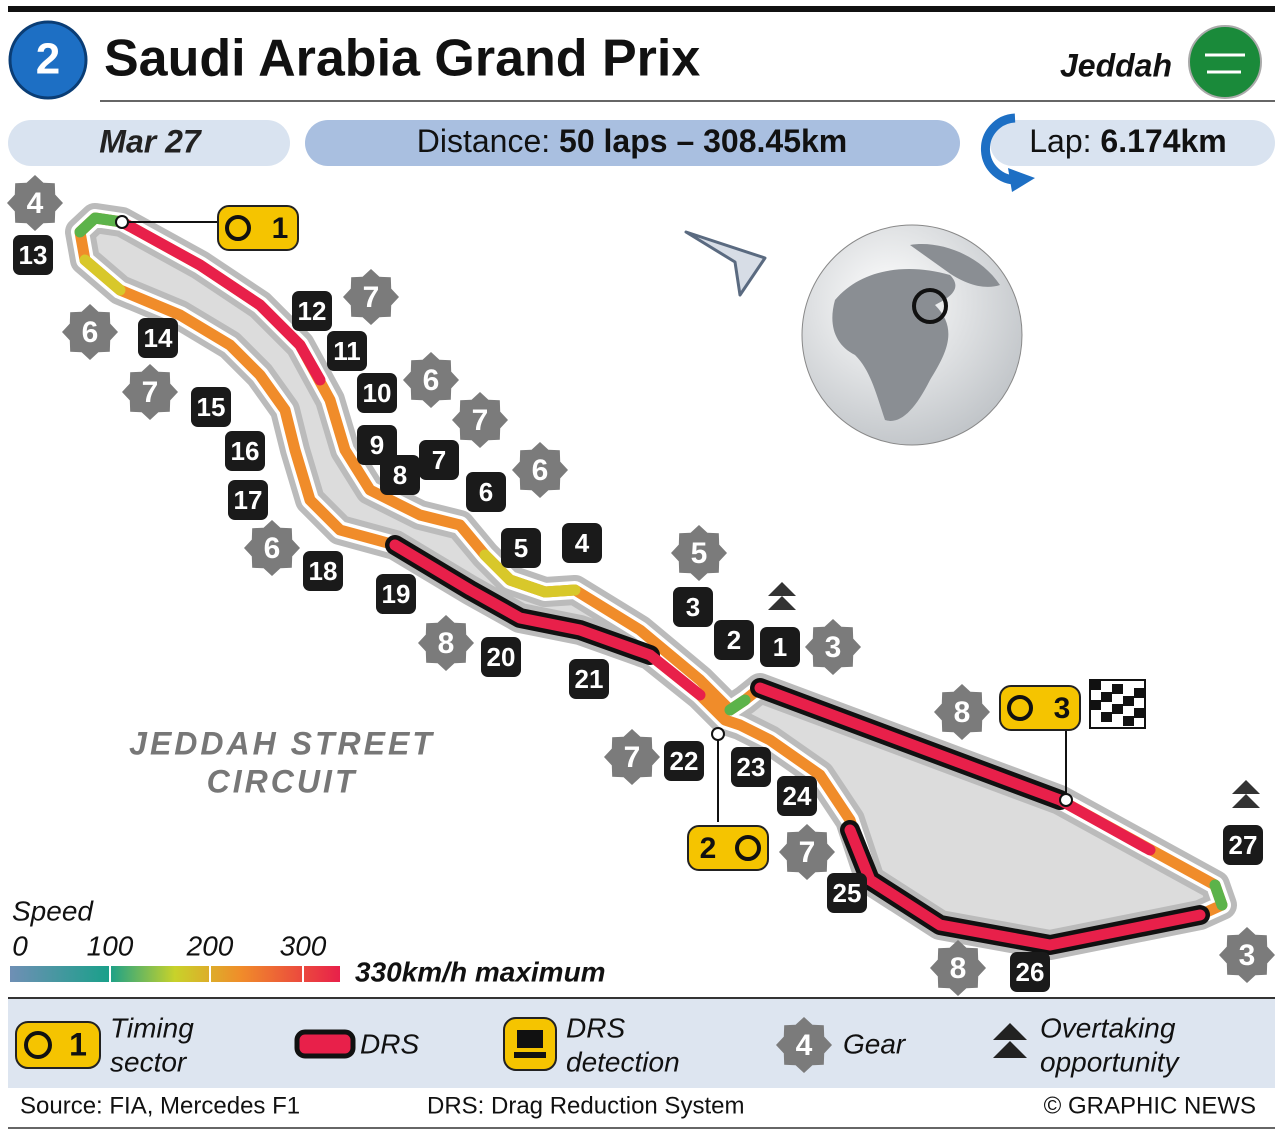 This screenshot has width=1283, height=1134. Describe the element at coordinates (1062, 708) in the screenshot. I see `timing-sector-label: 3` at that location.